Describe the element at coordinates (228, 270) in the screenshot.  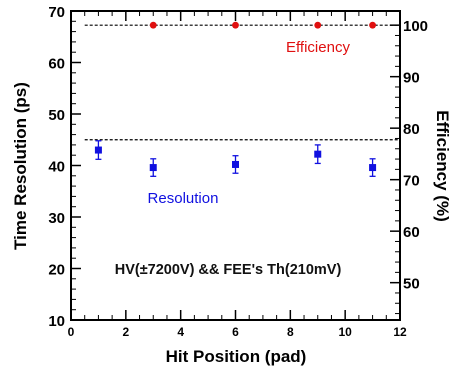
I see `annotation-condition: HV(±7200V) && FEE's Th(210mV)` at that location.